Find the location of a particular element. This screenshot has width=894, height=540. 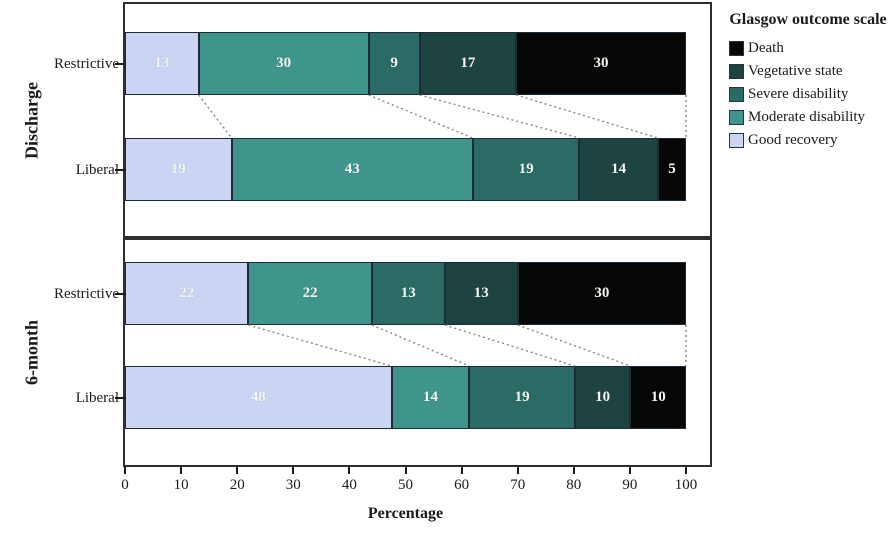

bar-segment-moderate-disability: 43 is located at coordinates (352, 169).